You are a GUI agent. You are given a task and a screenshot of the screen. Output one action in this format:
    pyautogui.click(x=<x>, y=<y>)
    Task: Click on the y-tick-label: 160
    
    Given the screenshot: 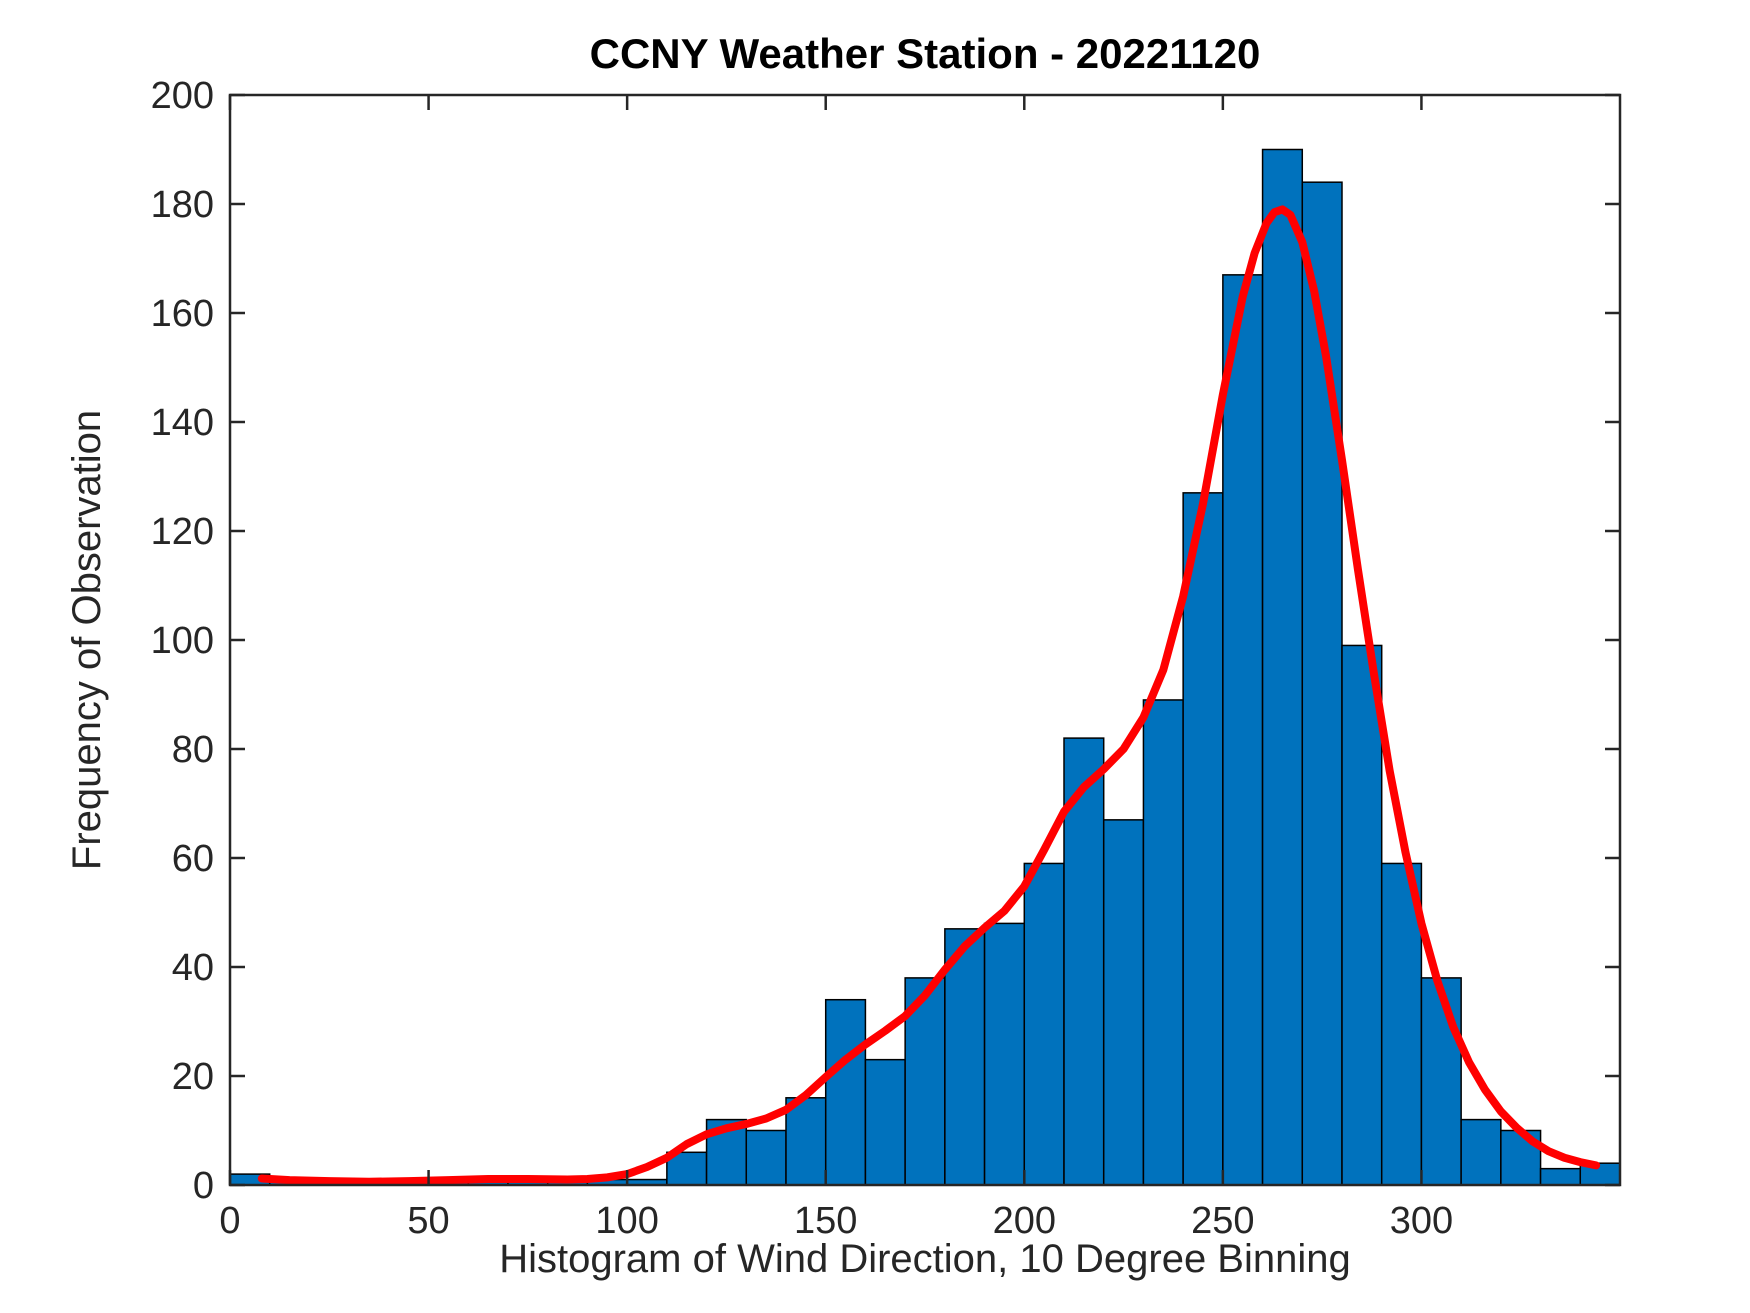 What is the action you would take?
    pyautogui.click(x=182, y=314)
    